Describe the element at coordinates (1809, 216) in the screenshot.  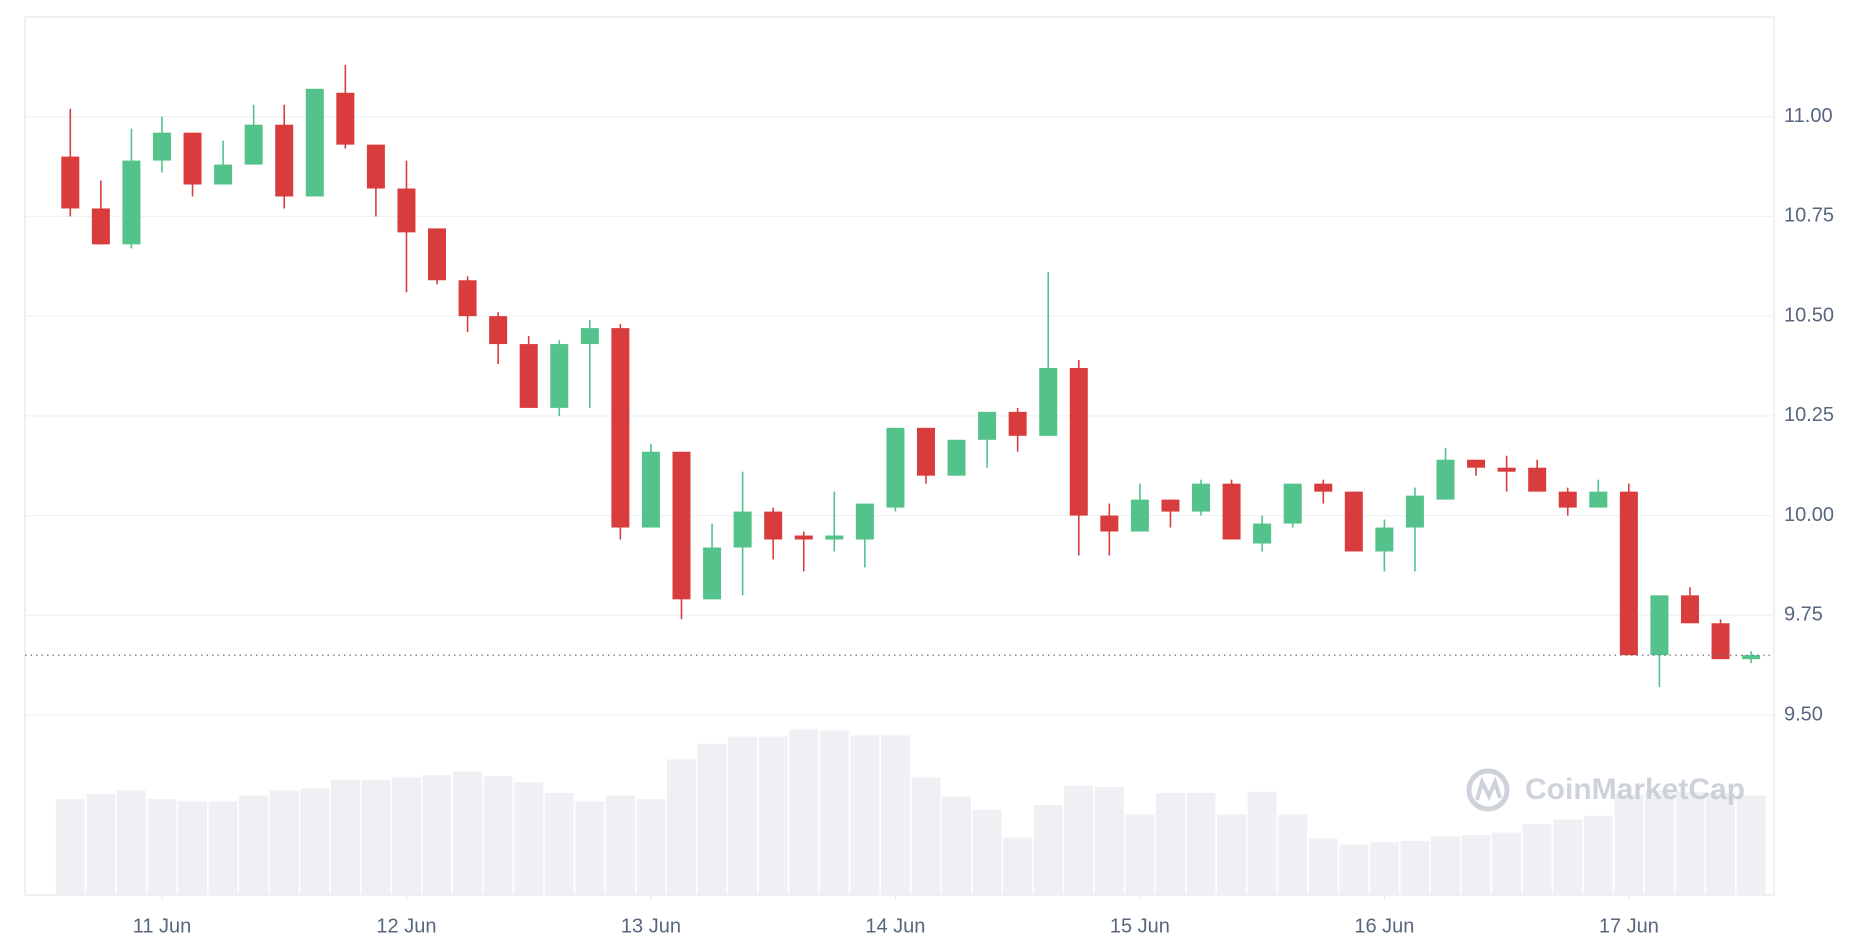
I see `y-tick-label: 10.75` at that location.